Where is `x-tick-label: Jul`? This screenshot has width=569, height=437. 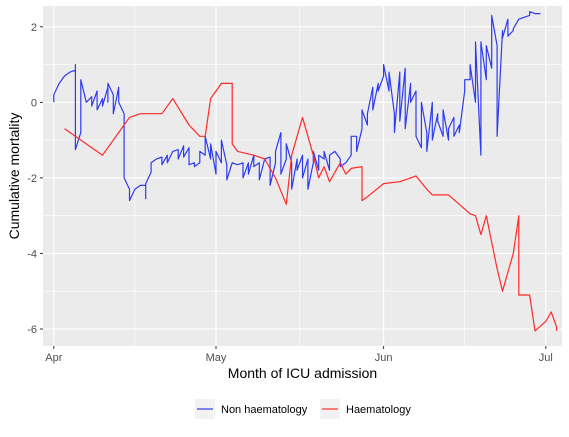 x-tick-label: Jul is located at coordinates (546, 358).